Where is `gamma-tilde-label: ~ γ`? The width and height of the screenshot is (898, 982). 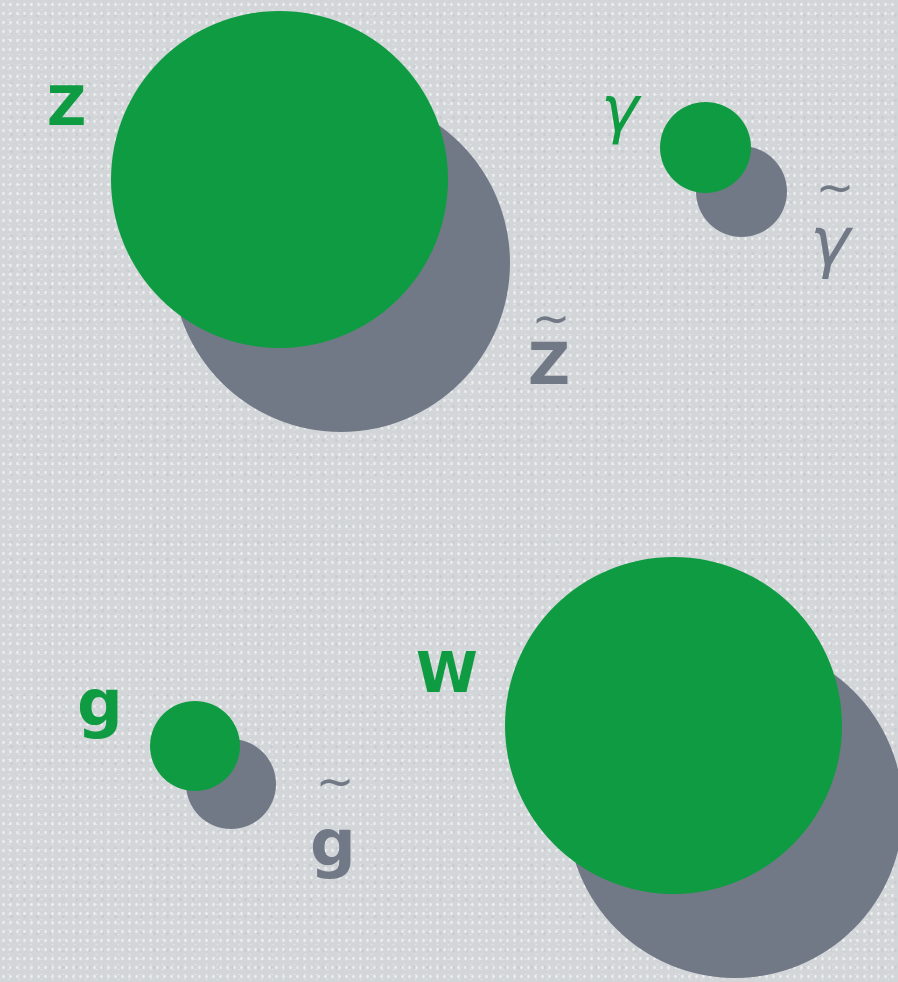
gamma-tilde-label: ~ γ is located at coordinates (835, 223).